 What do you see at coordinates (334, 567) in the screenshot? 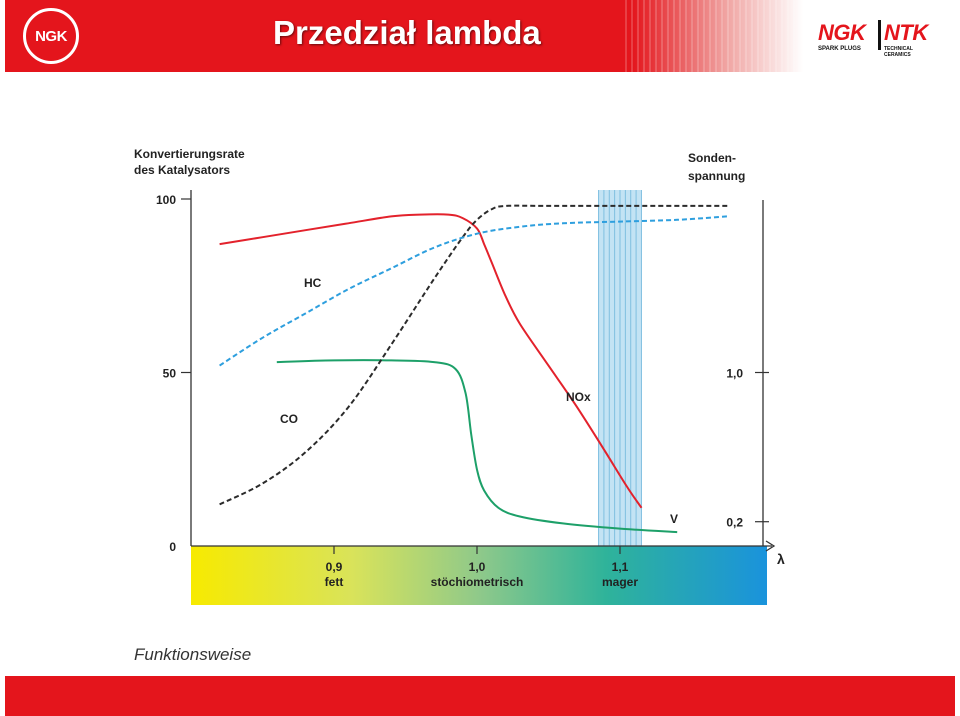
I see `x-tick-label: 0,9` at bounding box center [334, 567].